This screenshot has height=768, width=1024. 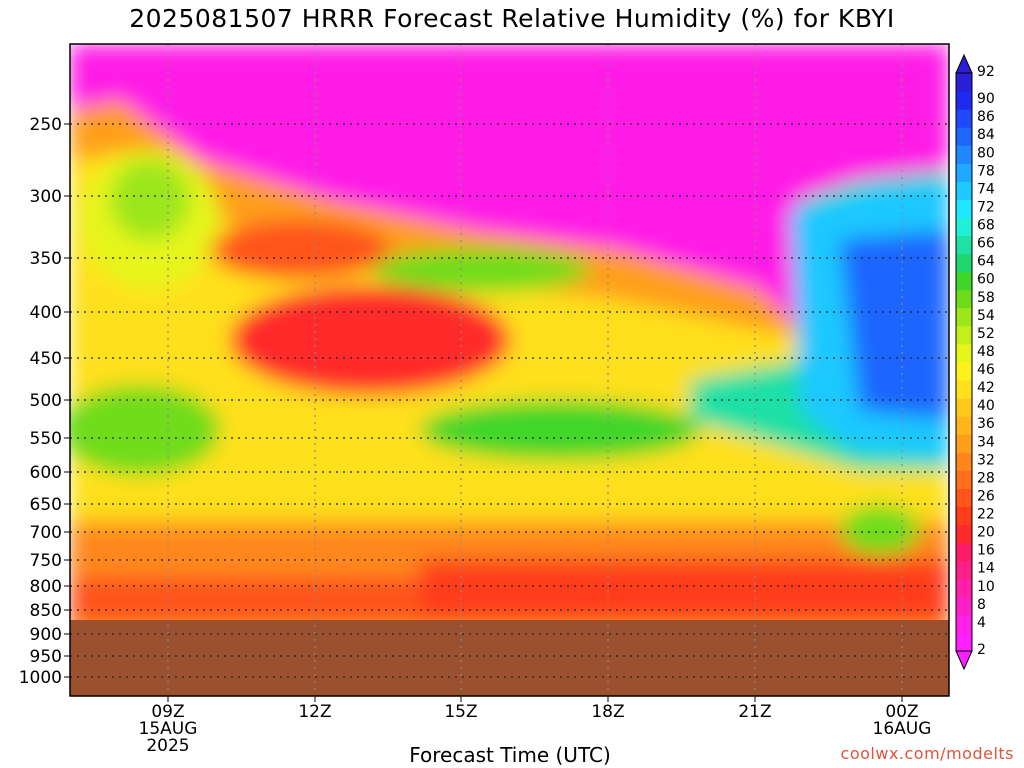 What do you see at coordinates (986, 72) in the screenshot?
I see `colorbar-label: 92` at bounding box center [986, 72].